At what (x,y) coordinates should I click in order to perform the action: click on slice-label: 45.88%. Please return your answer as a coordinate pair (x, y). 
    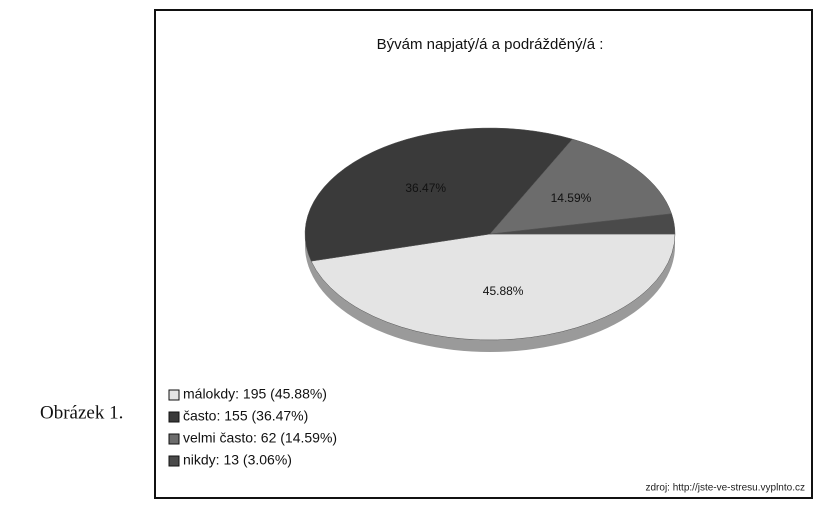
    Looking at the image, I should click on (503, 291).